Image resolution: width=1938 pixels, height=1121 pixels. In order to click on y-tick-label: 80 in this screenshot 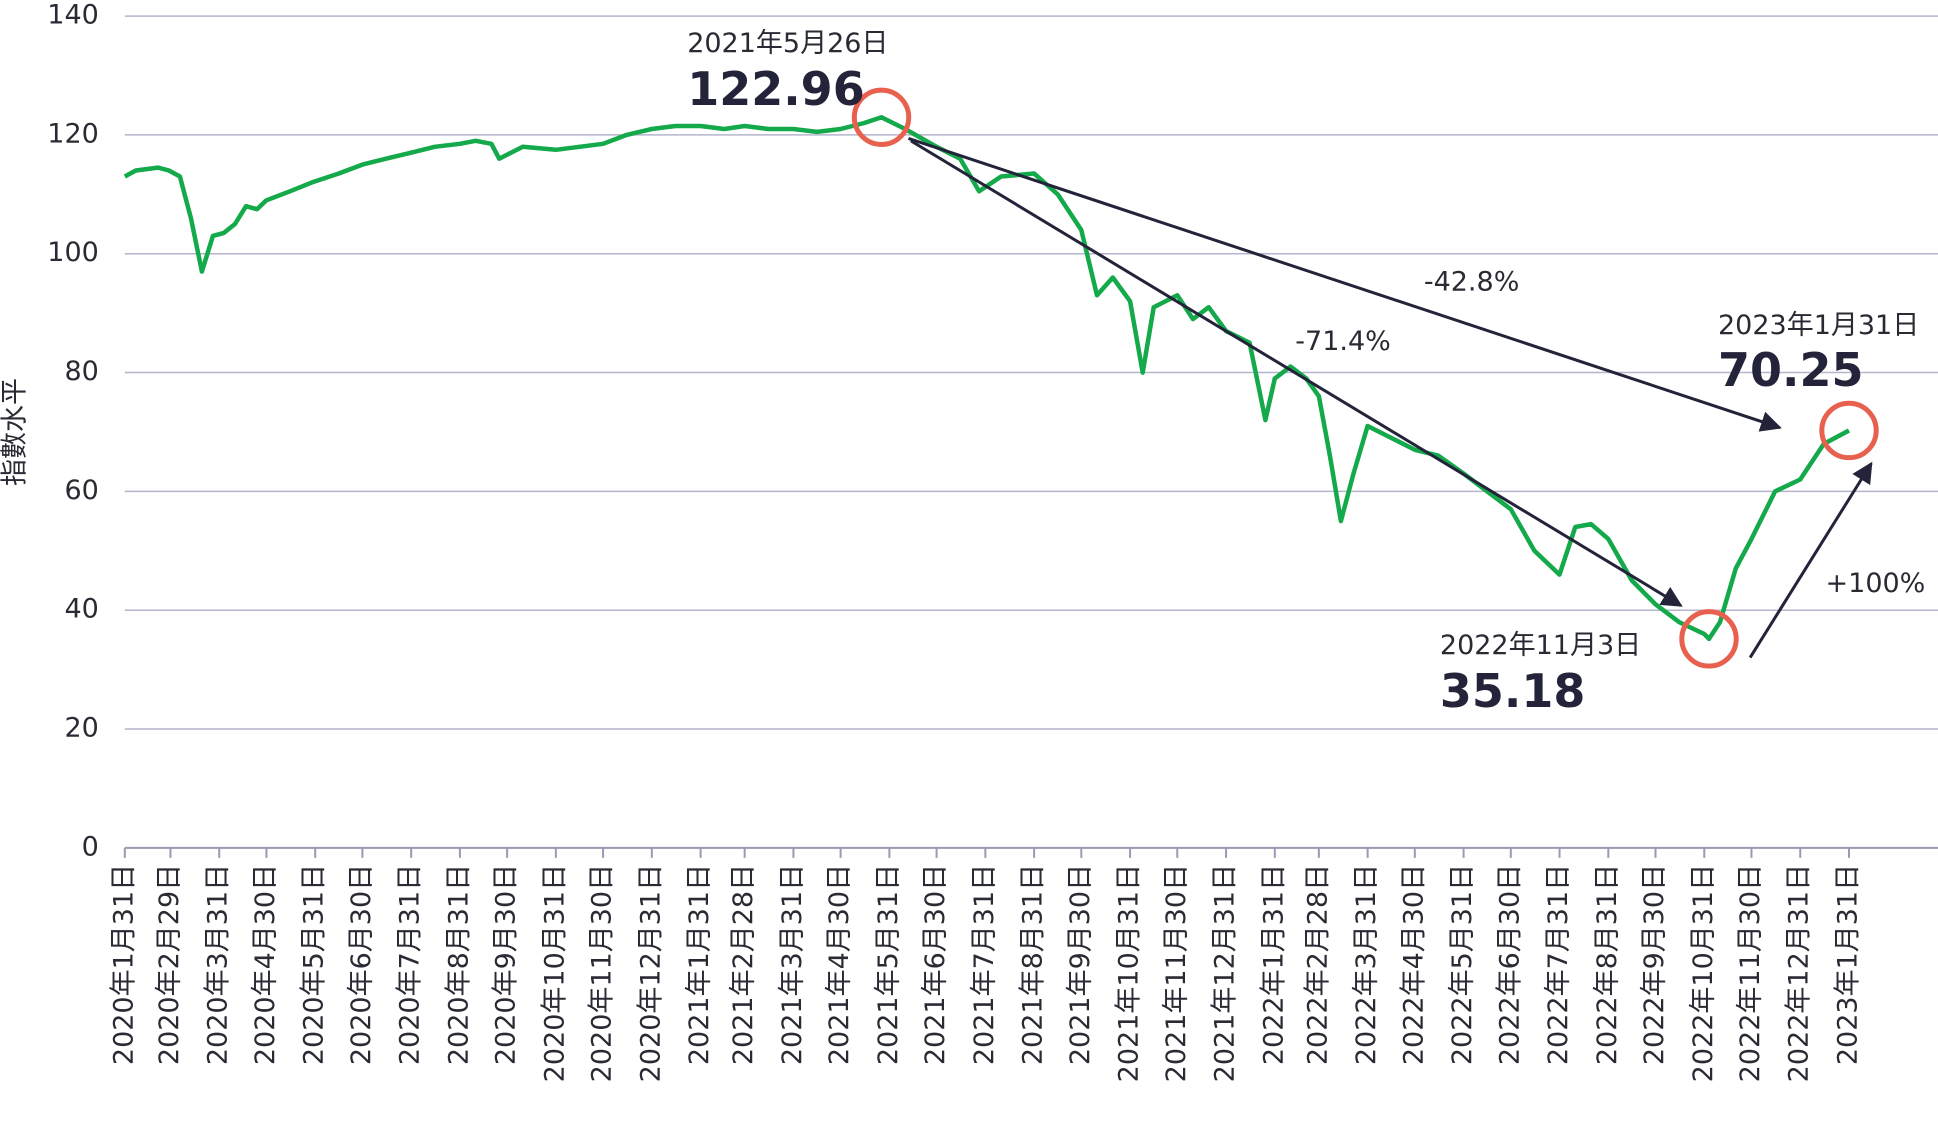, I will do `click(81, 371)`.